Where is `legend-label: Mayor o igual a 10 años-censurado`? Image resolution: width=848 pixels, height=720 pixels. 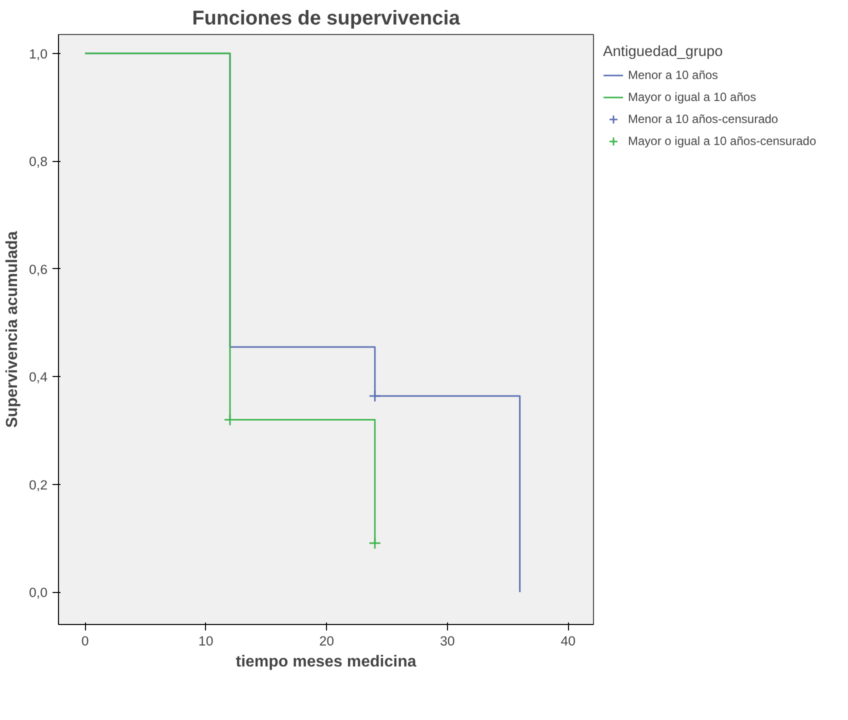
legend-label: Mayor o igual a 10 años-censurado is located at coordinates (722, 141).